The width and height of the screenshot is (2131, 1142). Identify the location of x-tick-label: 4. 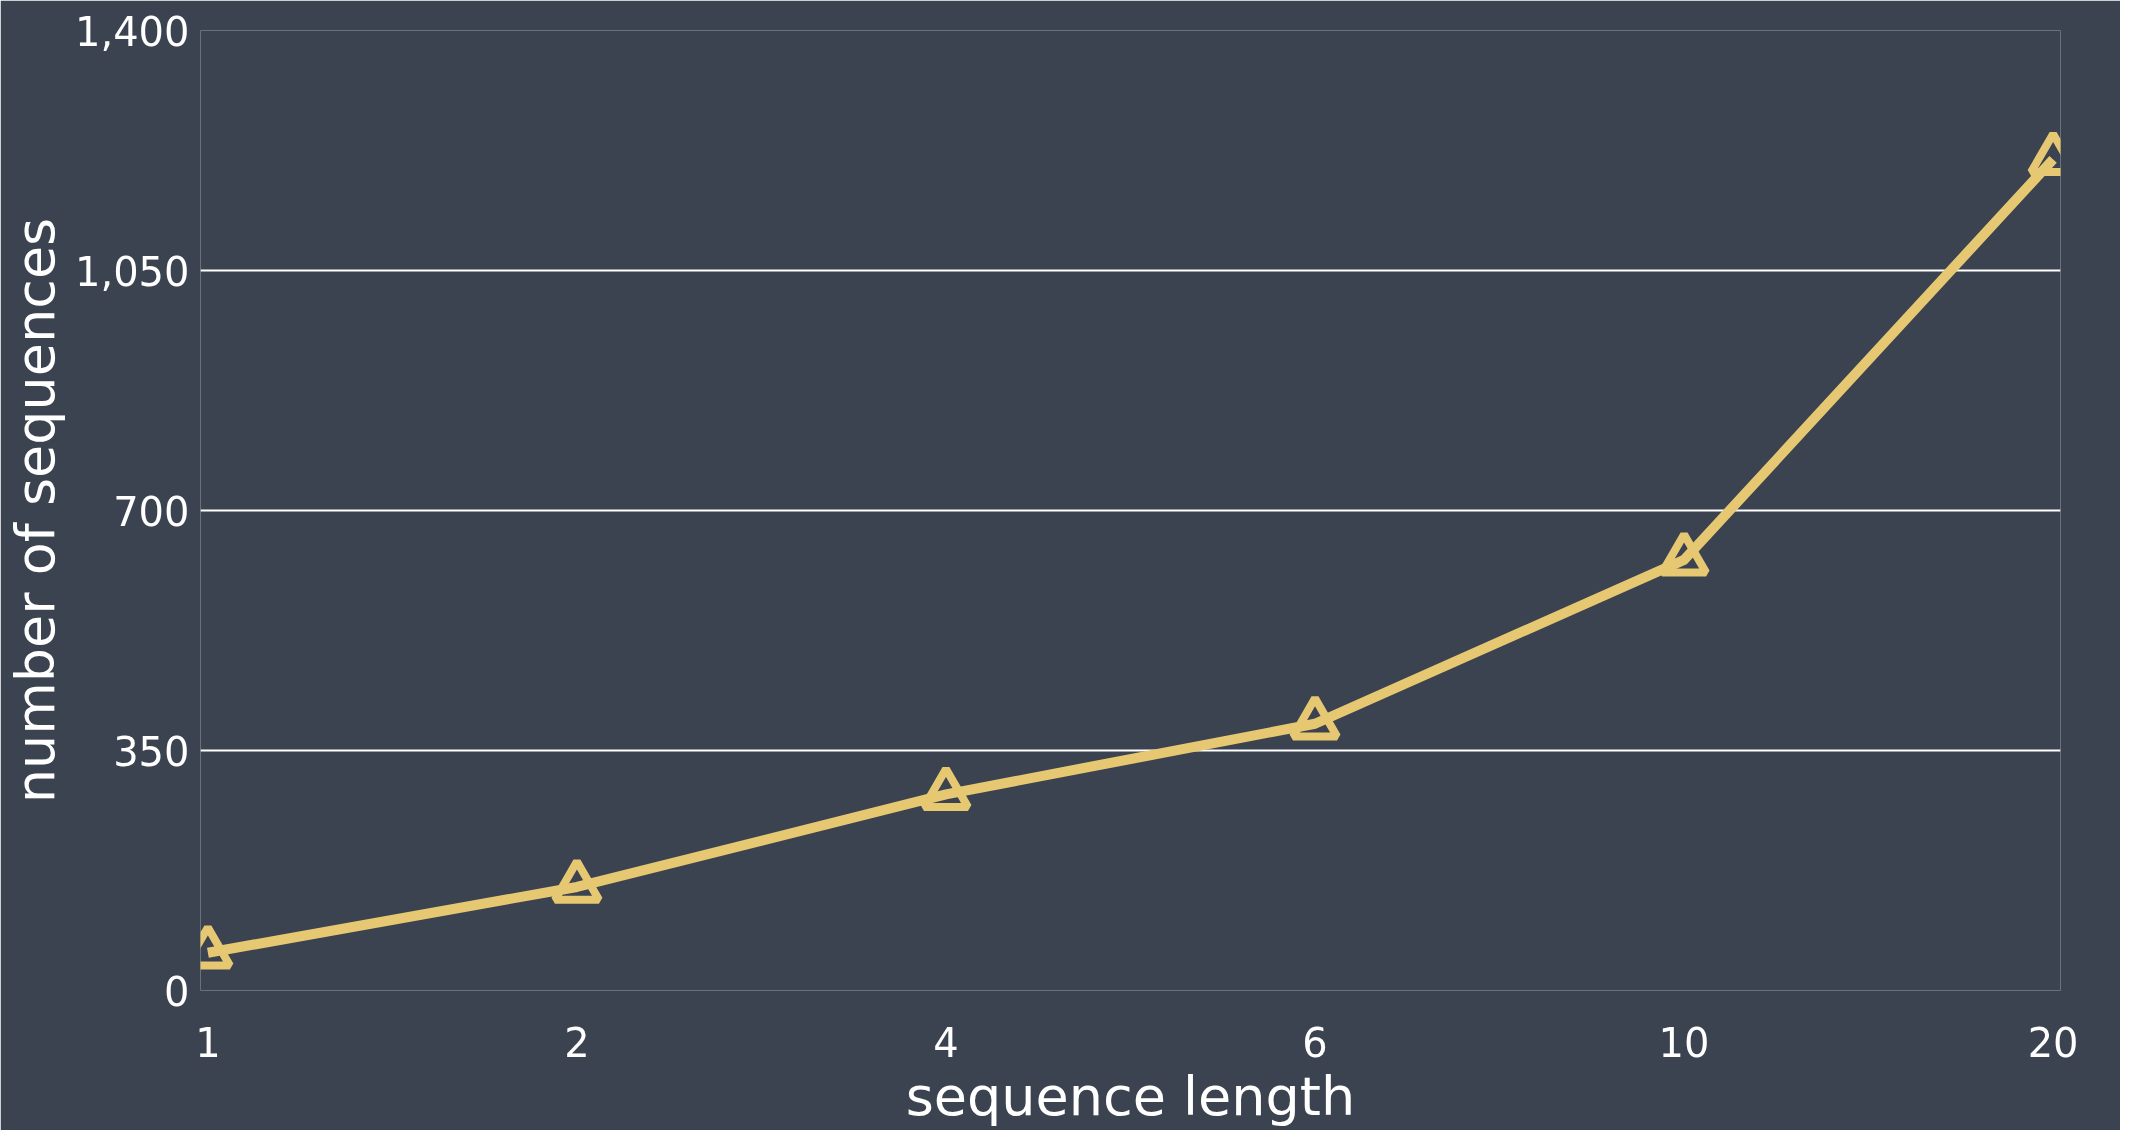
(946, 1042).